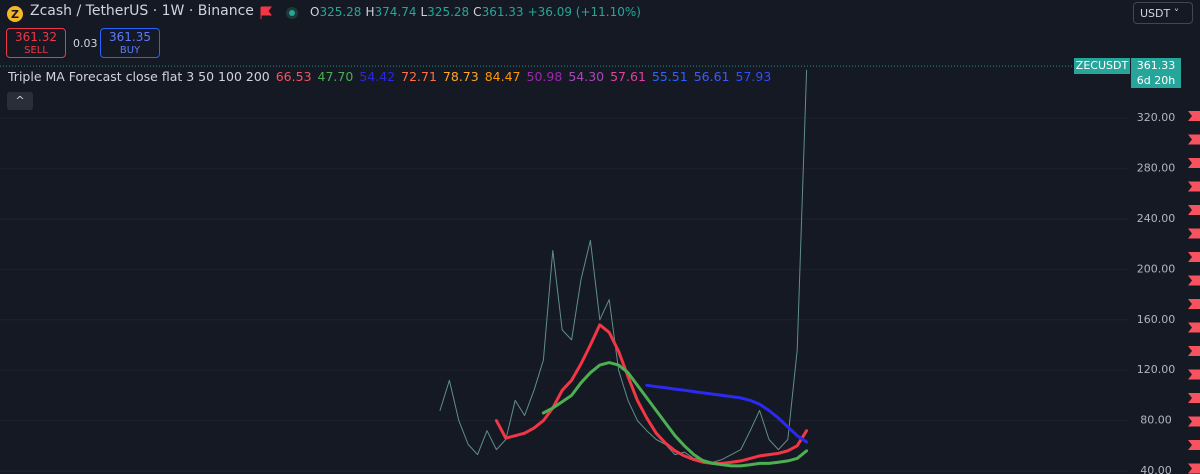  What do you see at coordinates (142, 11) in the screenshot?
I see `symbol-title: Zcash / TetherUS · 1W · Binance` at bounding box center [142, 11].